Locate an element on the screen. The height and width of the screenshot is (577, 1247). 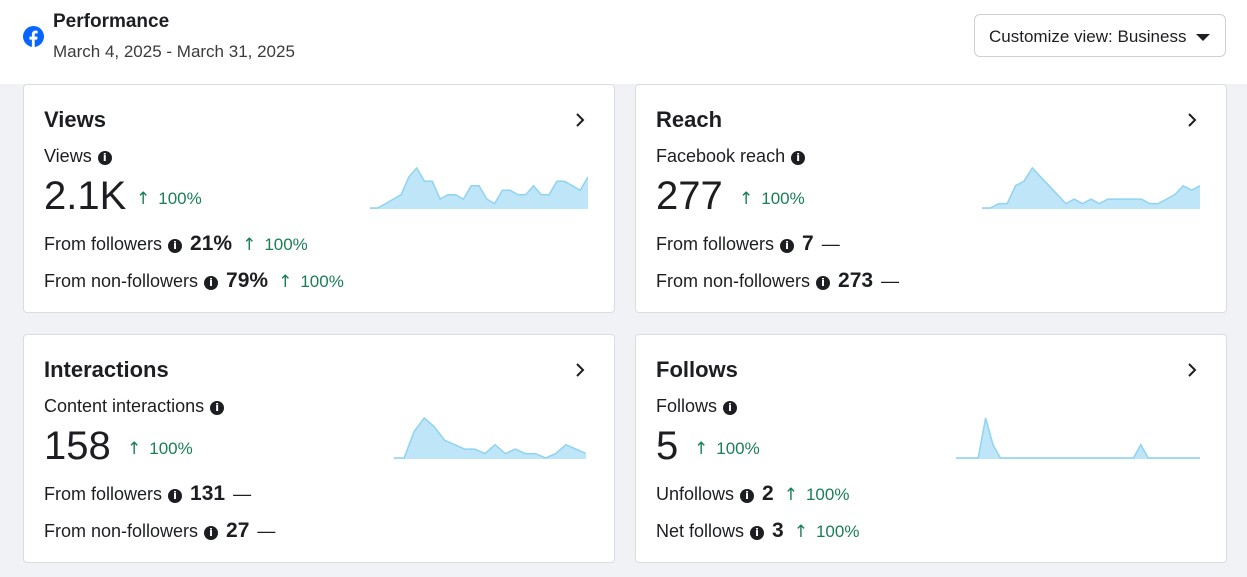
row-value: 131 is located at coordinates (208, 493).